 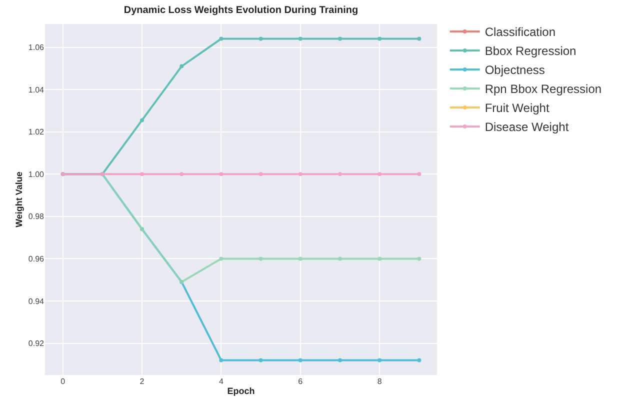 What do you see at coordinates (520, 32) in the screenshot?
I see `legend-label: Classification` at bounding box center [520, 32].